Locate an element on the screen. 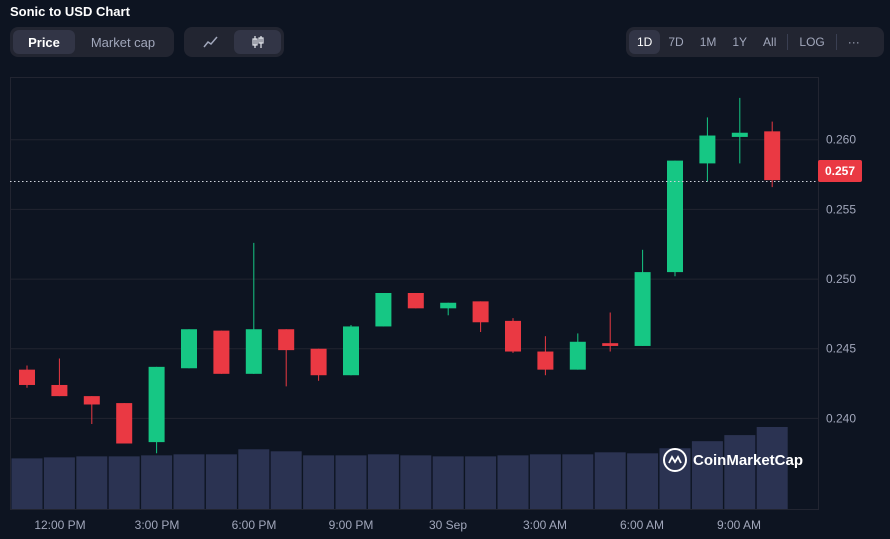 Image resolution: width=890 pixels, height=539 pixels. y-tick-label: 0.250 is located at coordinates (841, 279).